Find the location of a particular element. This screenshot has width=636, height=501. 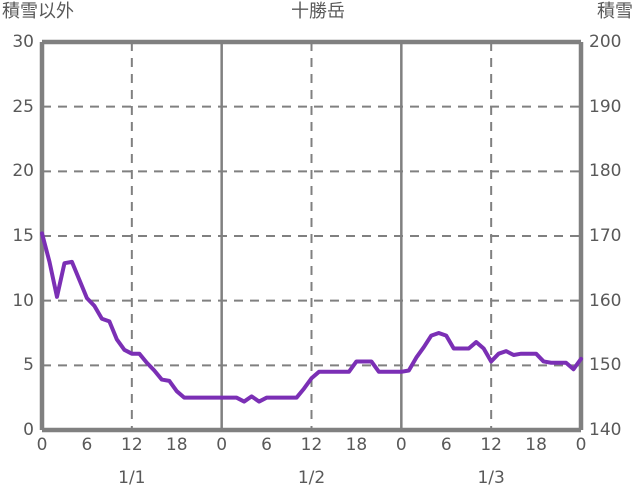

right-axis-tick-label: 190 is located at coordinates (605, 106).